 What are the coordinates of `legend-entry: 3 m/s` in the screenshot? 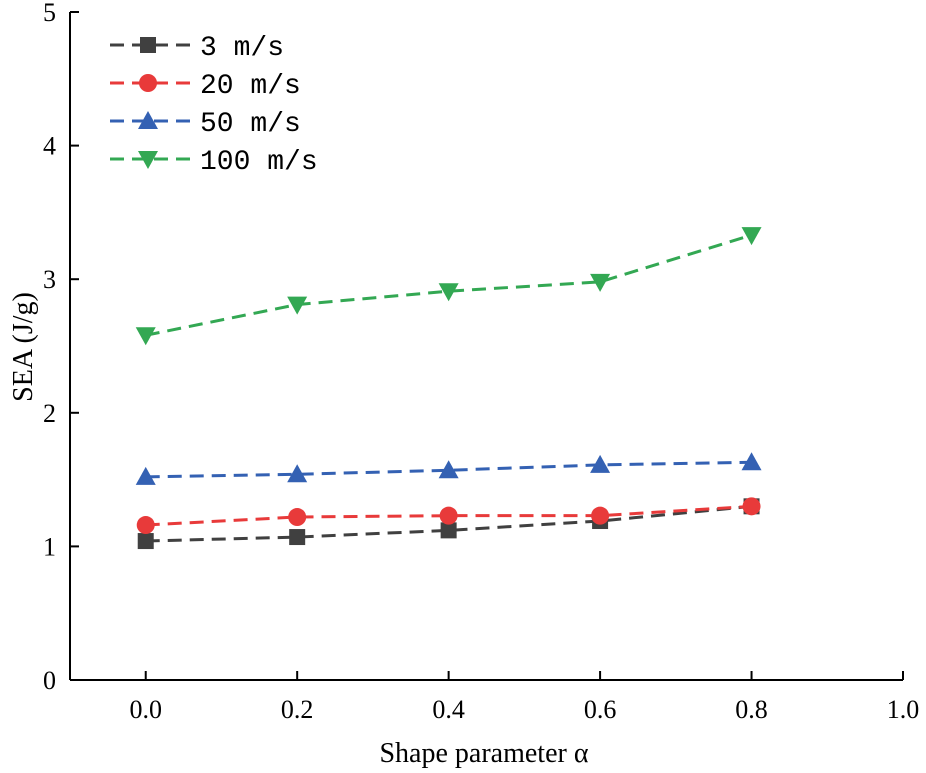 It's located at (197, 48).